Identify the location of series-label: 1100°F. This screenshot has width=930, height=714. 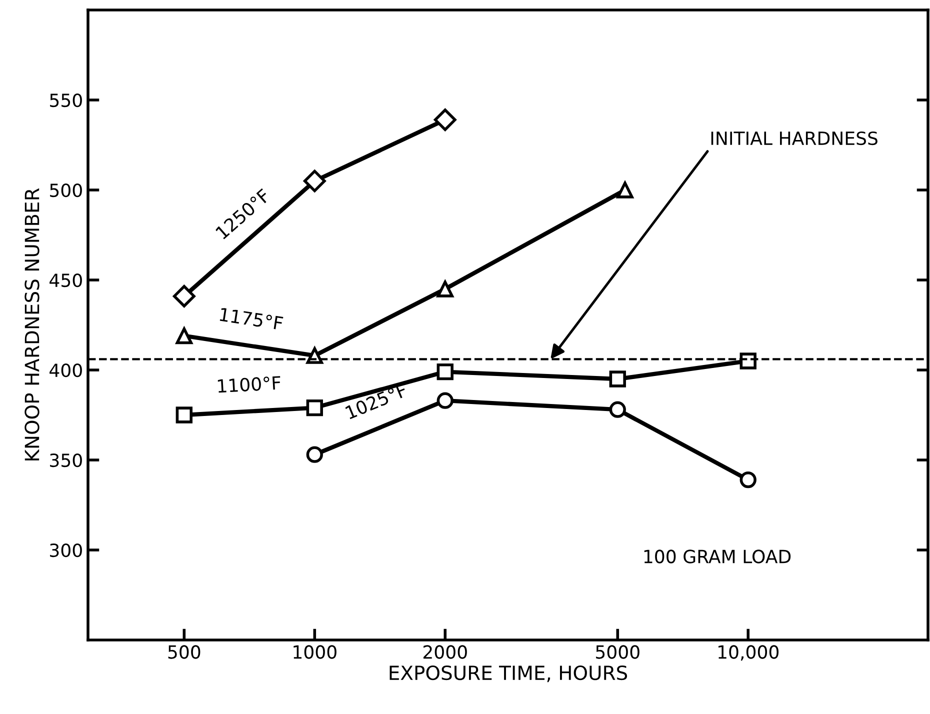
(249, 384).